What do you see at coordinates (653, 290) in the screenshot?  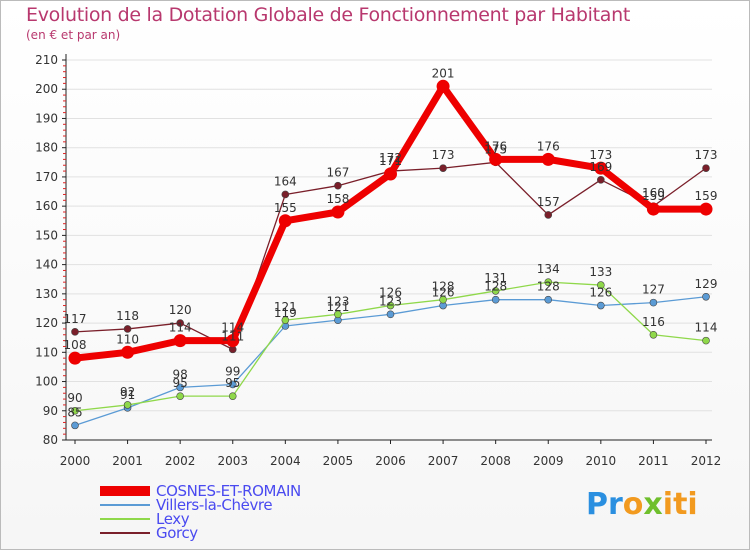 I see `data-label-villers-la-chevre: 127` at bounding box center [653, 290].